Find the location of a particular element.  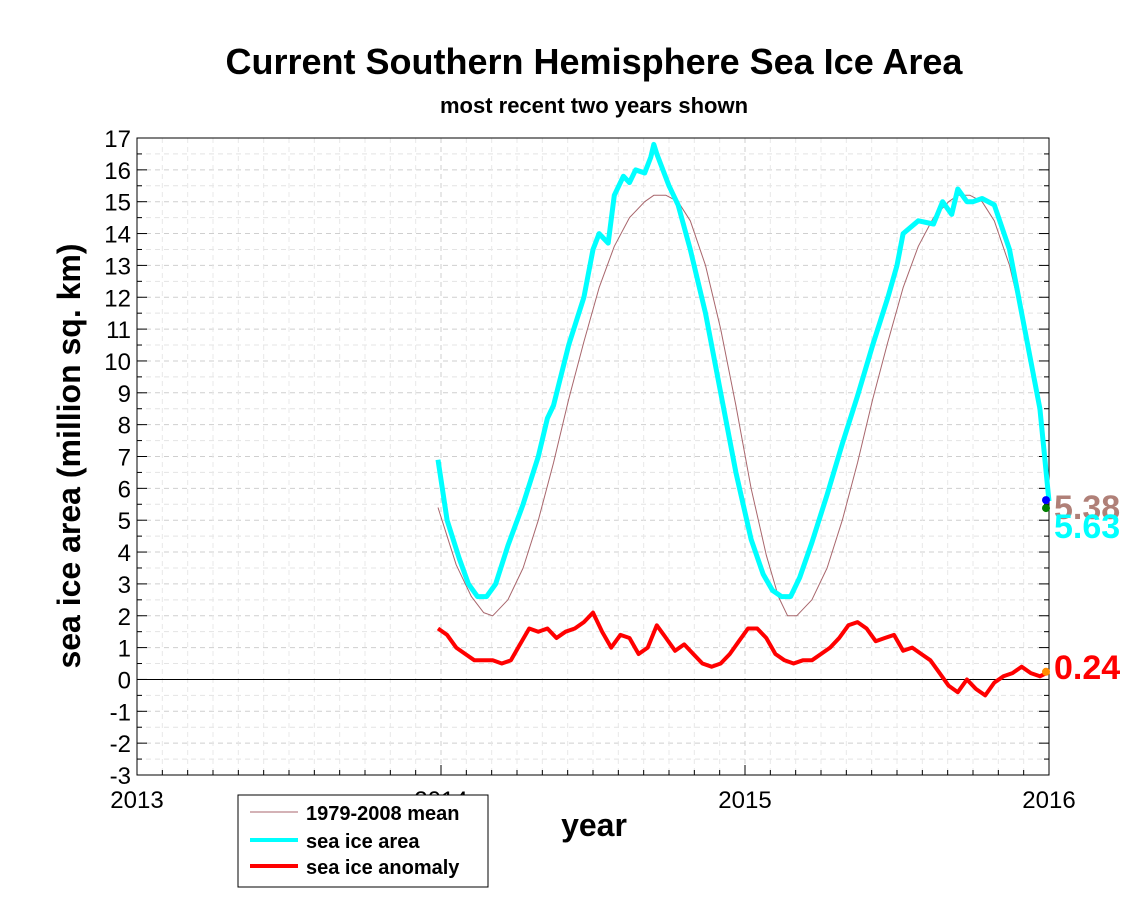

end-value-label: 5.63 is located at coordinates (1087, 527).